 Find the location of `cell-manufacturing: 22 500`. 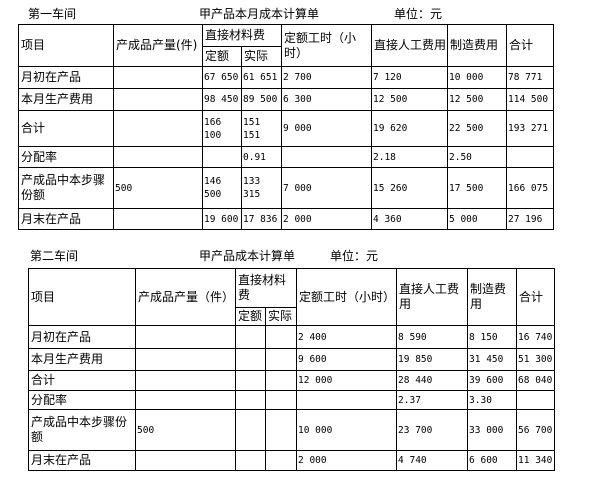

cell-manufacturing: 22 500 is located at coordinates (477, 128).